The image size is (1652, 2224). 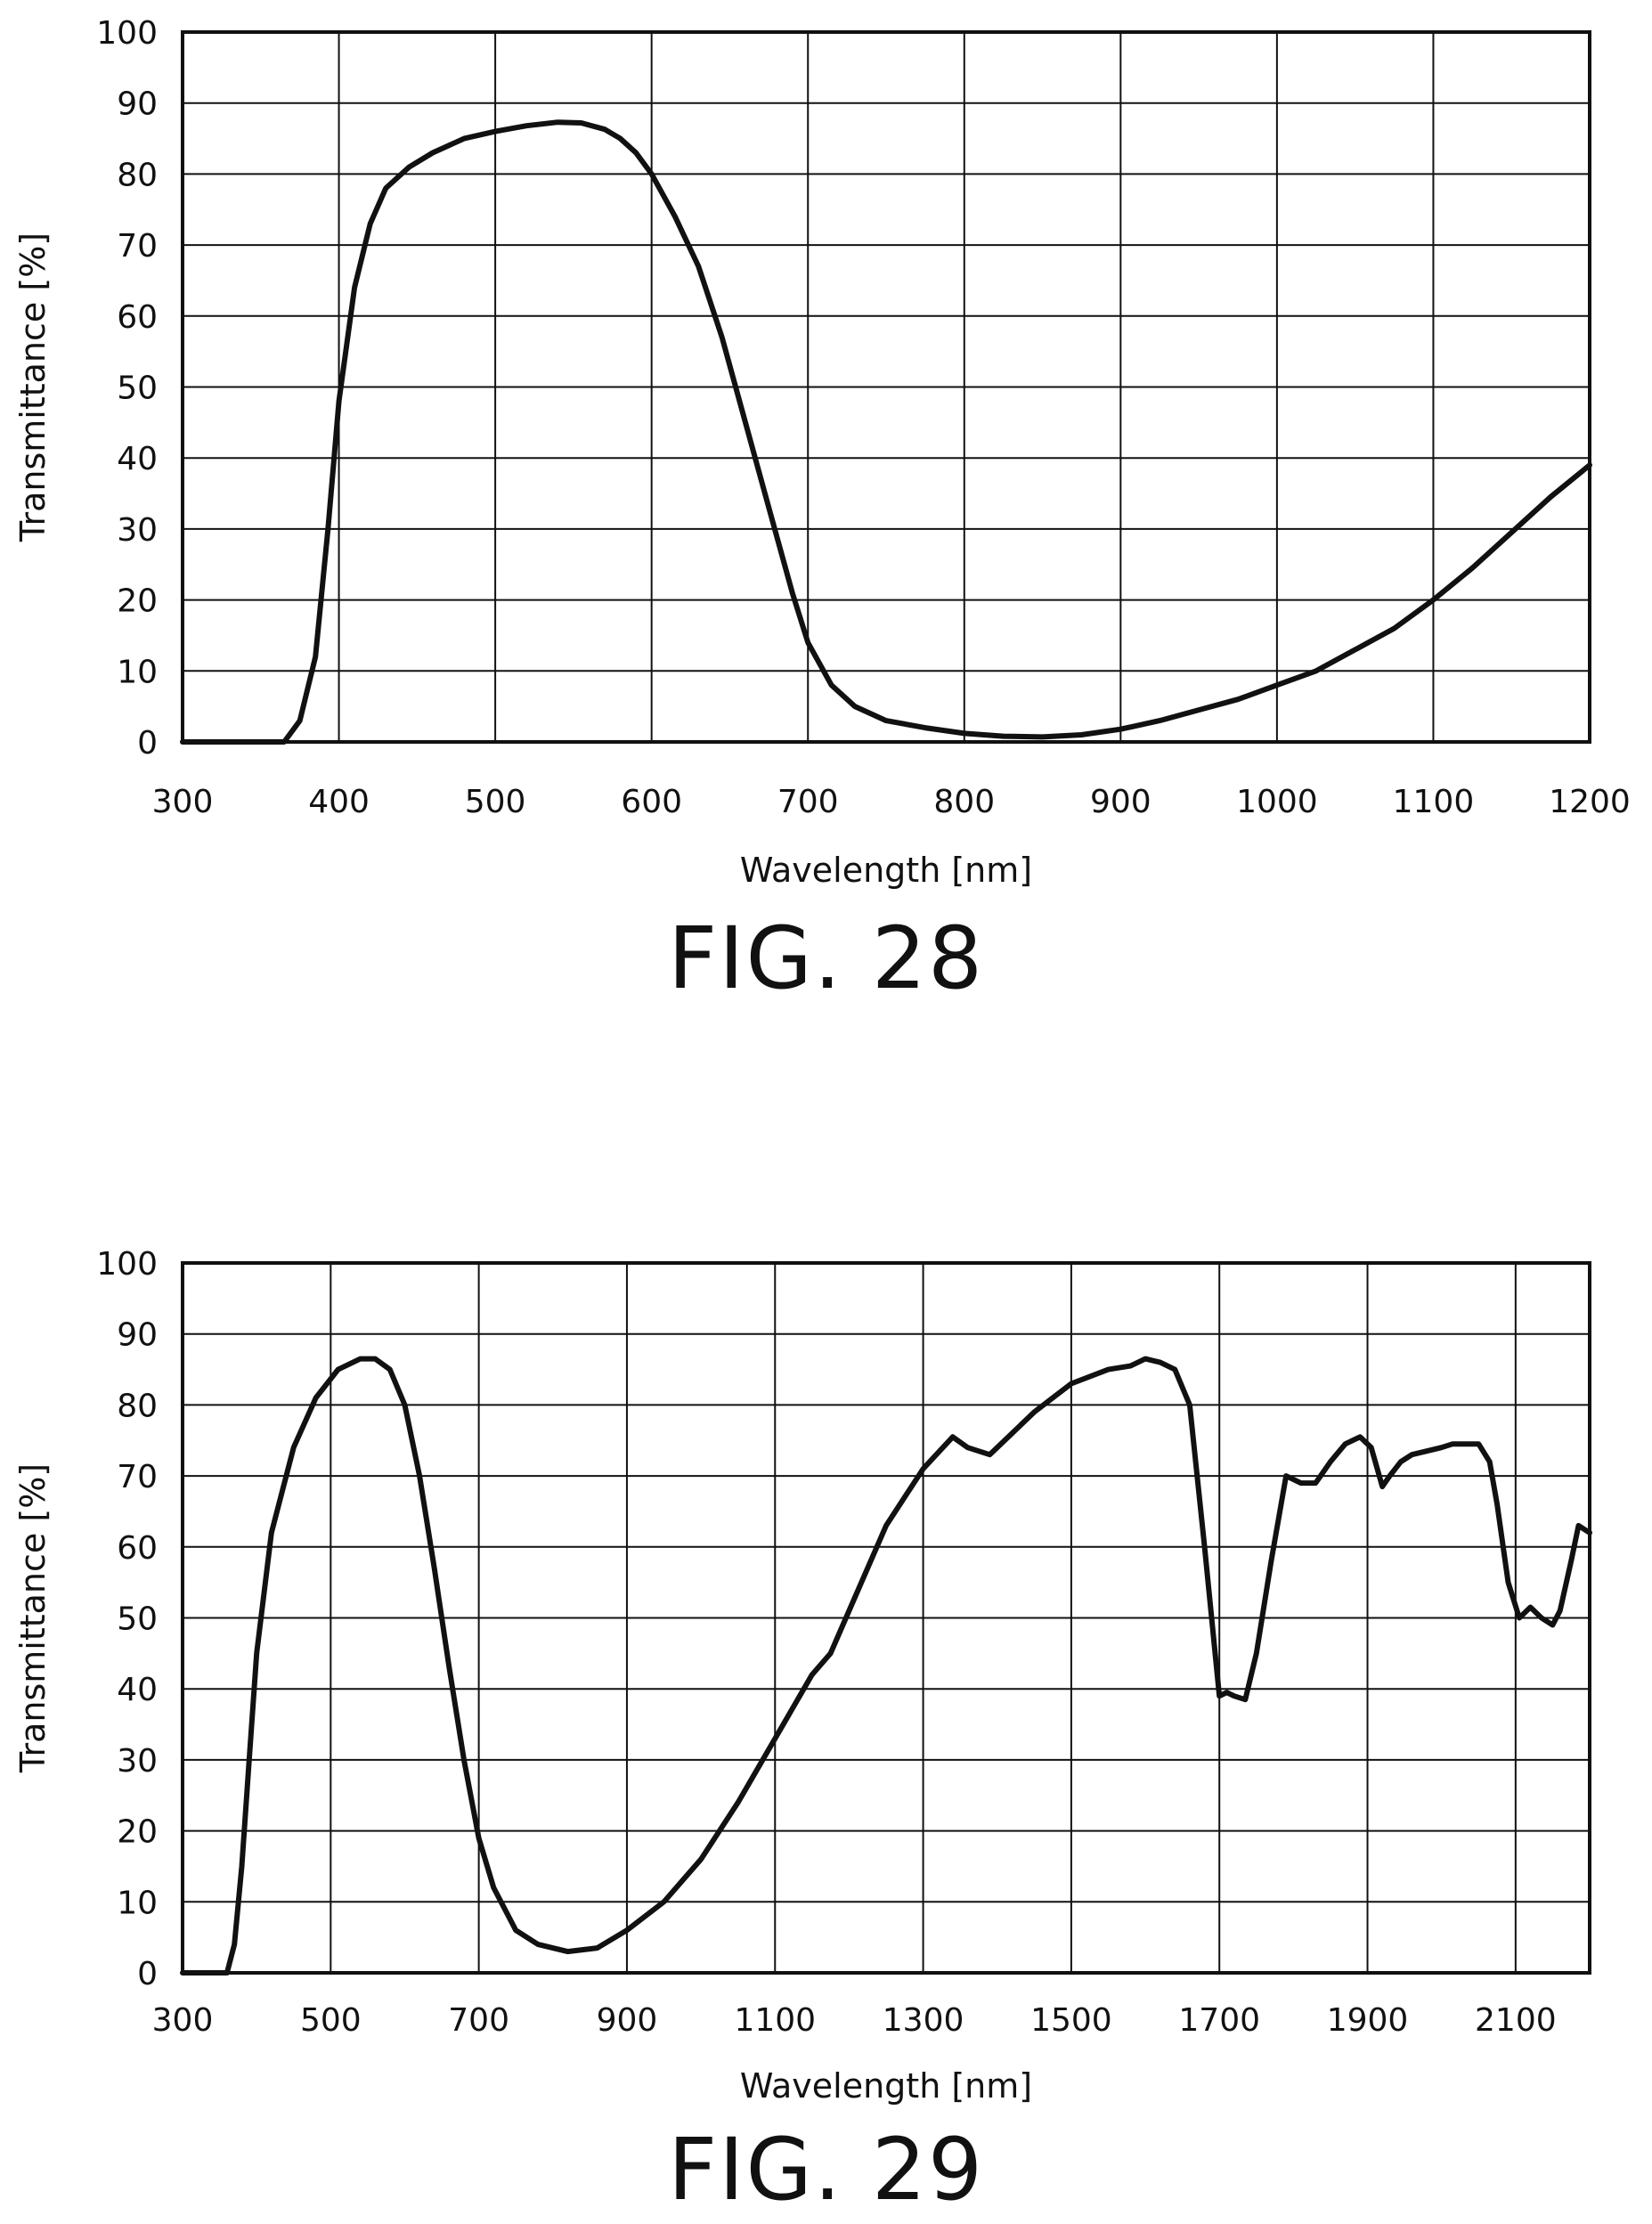 I want to click on x-tick-label: 2100, so click(x=1516, y=2020).